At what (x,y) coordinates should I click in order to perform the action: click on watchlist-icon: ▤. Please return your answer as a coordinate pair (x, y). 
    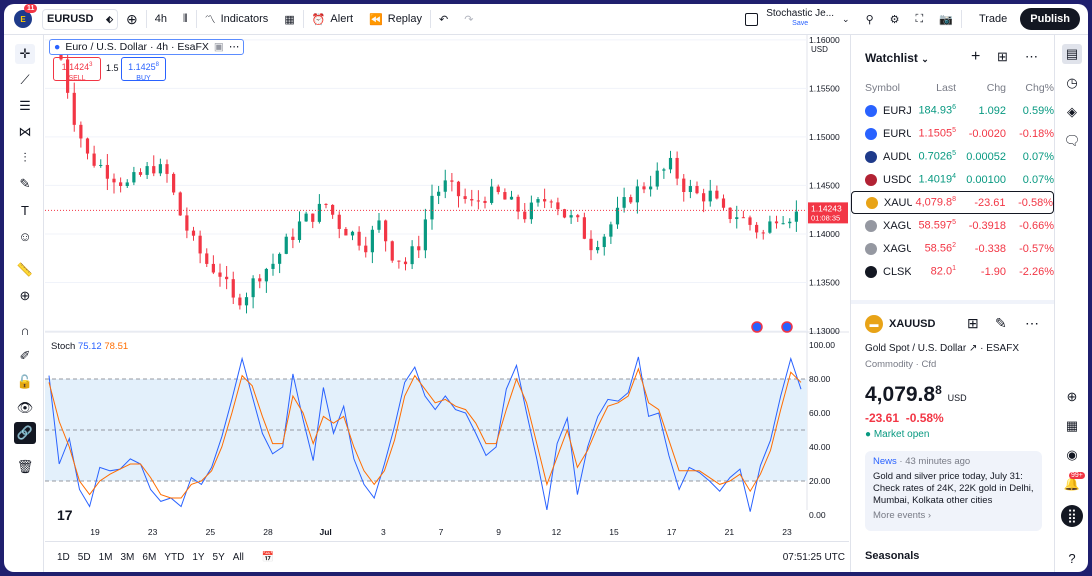
    Looking at the image, I should click on (1072, 54).